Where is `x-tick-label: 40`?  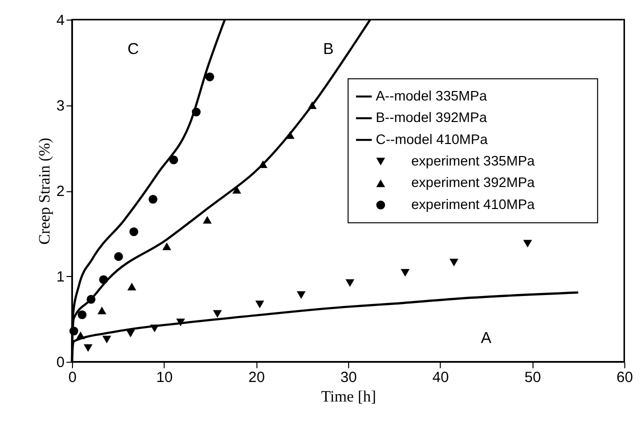 x-tick-label: 40 is located at coordinates (440, 378).